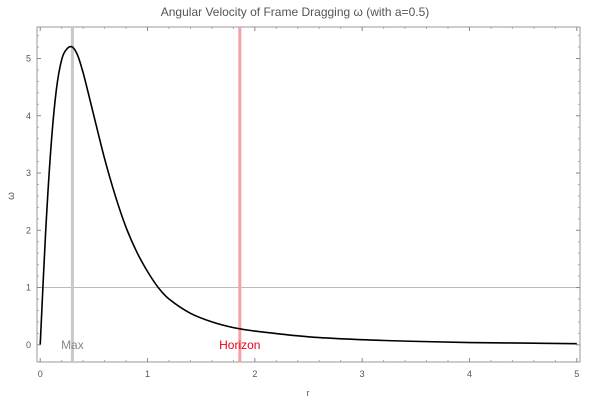 This screenshot has width=590, height=404. I want to click on y-tick-label: 5, so click(28, 58).